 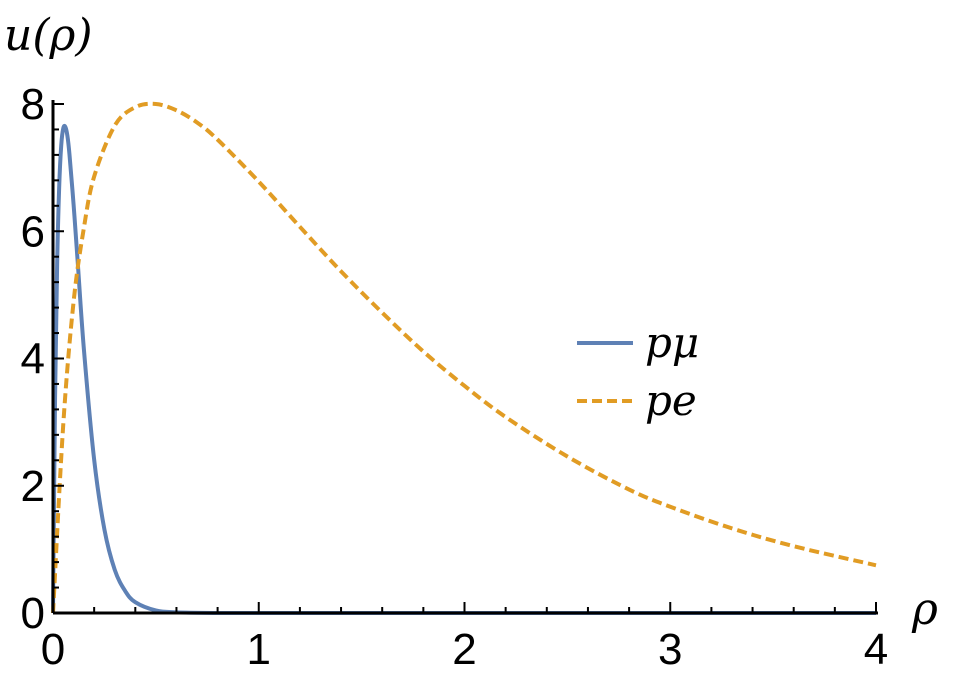 What do you see at coordinates (33, 231) in the screenshot?
I see `y-tick-label: 6` at bounding box center [33, 231].